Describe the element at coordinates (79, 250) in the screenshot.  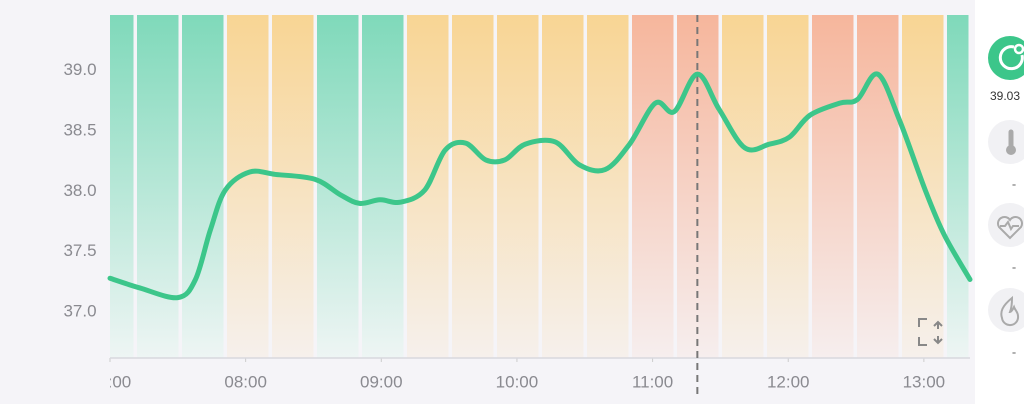
I see `y-tick-label: 37.5` at that location.